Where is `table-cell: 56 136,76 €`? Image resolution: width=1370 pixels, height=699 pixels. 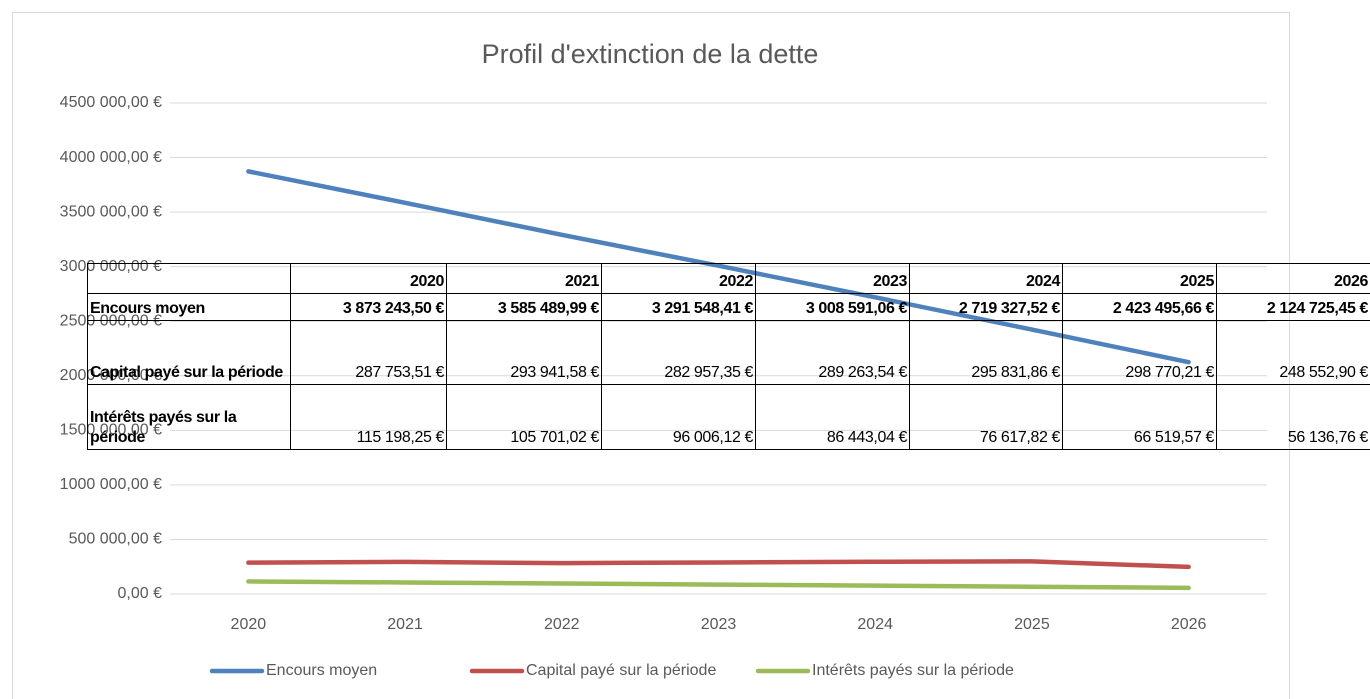
table-cell: 56 136,76 € is located at coordinates (1293, 417).